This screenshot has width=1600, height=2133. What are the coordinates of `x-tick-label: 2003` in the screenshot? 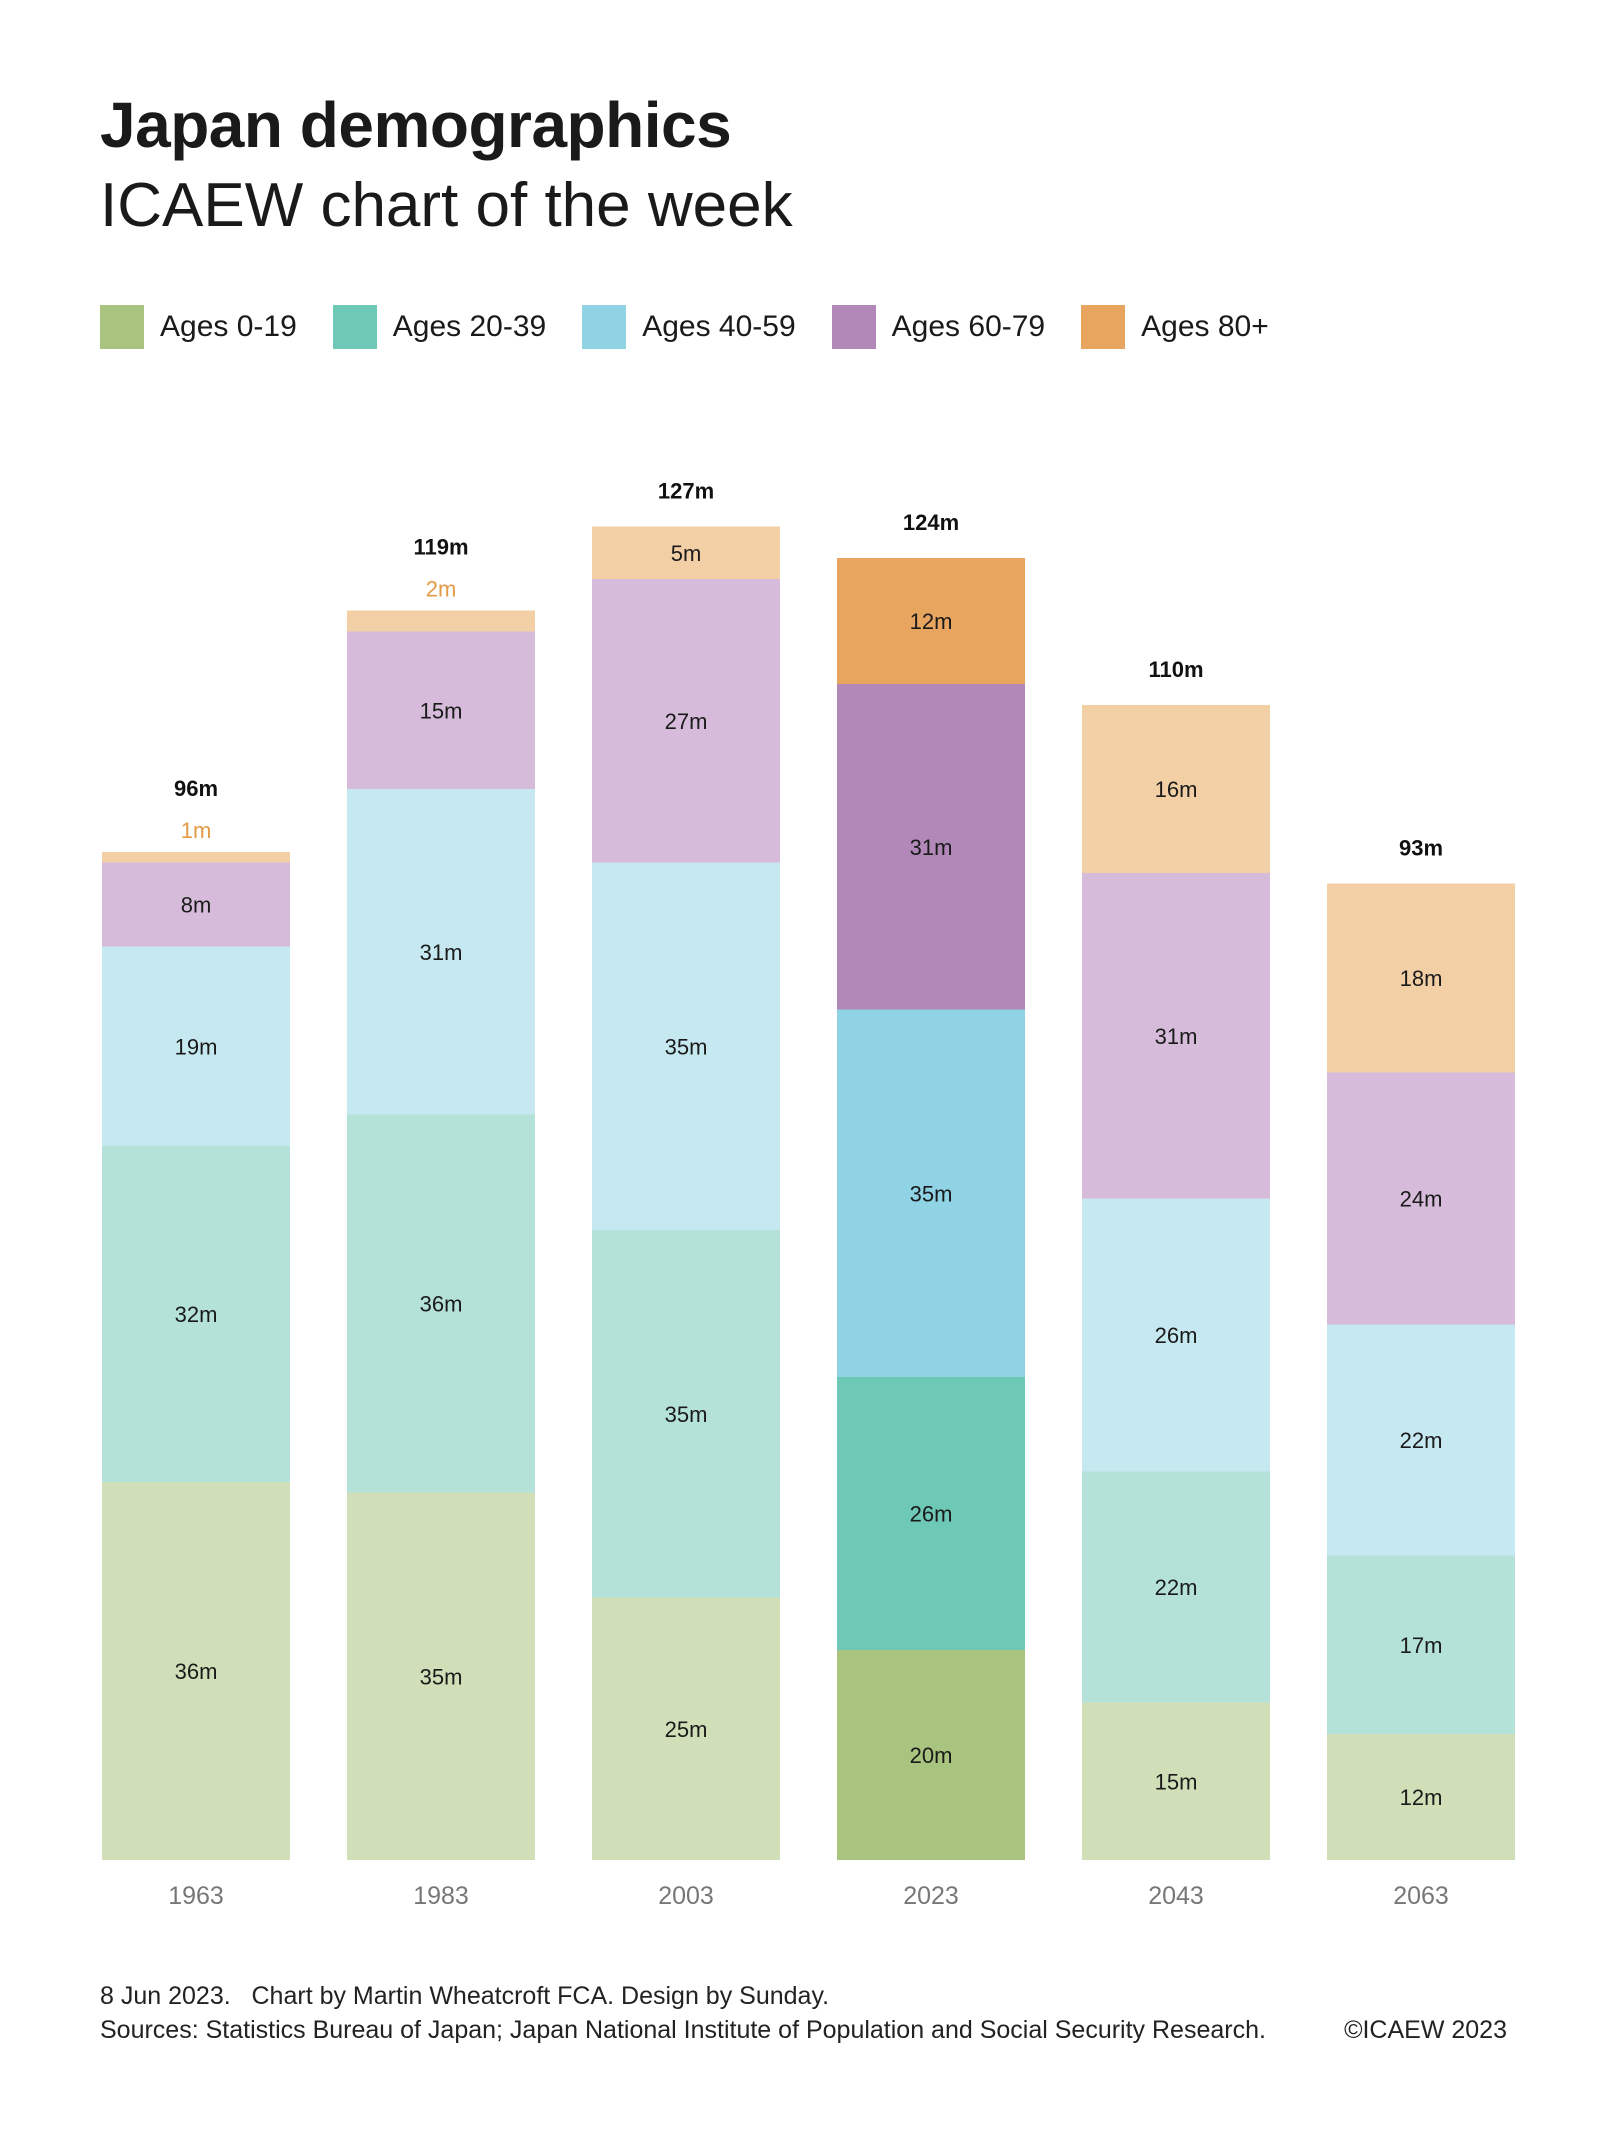 It's located at (686, 1896).